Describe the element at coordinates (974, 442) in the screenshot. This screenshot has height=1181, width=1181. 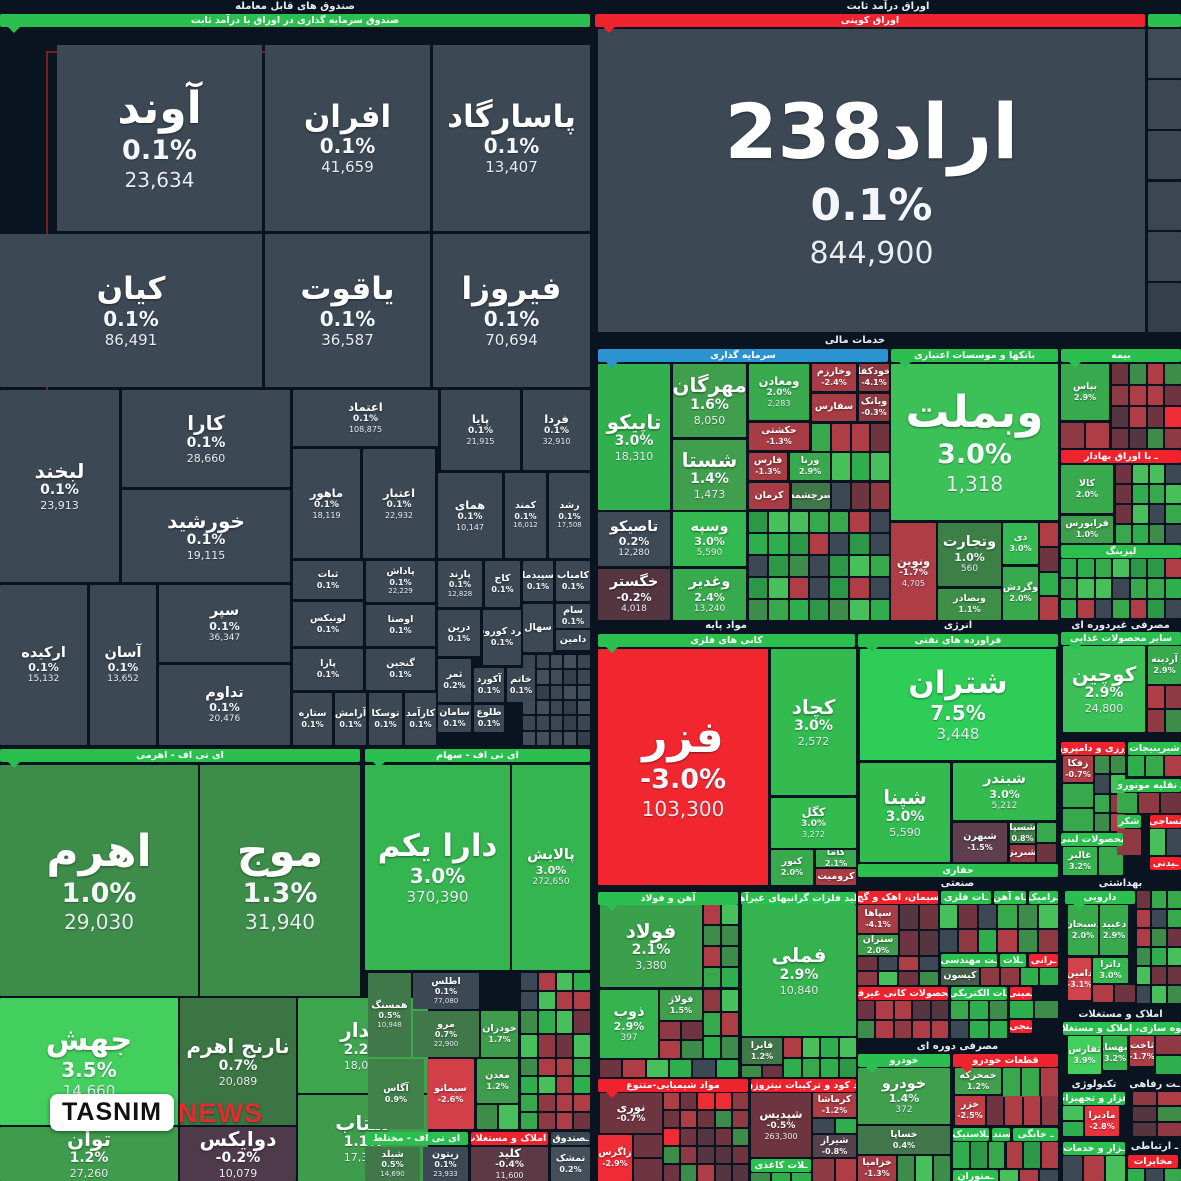
I see `treemap-cell: وبملت 3.0% 1,318` at that location.